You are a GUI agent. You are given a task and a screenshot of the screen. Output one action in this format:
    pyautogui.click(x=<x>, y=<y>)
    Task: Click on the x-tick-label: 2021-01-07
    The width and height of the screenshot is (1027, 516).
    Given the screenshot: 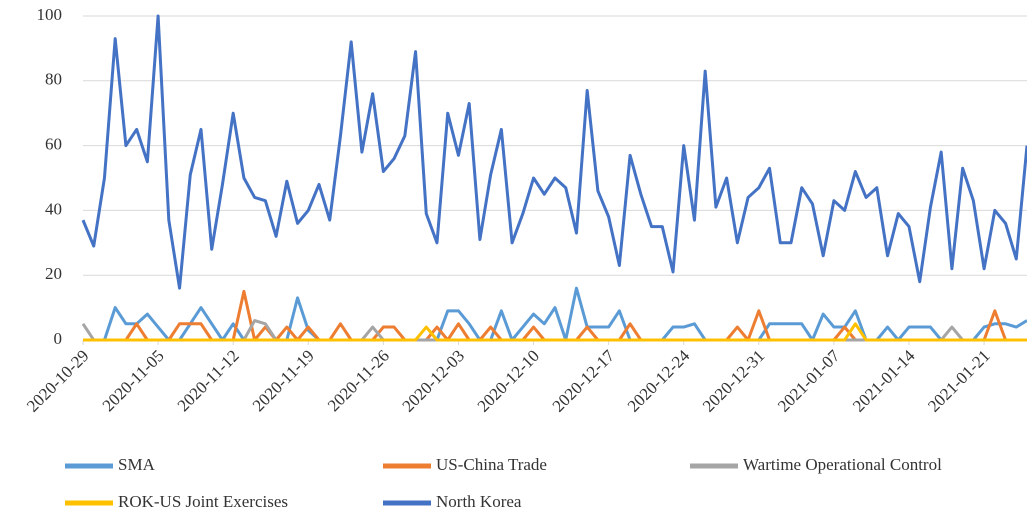 What is the action you would take?
    pyautogui.click(x=809, y=381)
    